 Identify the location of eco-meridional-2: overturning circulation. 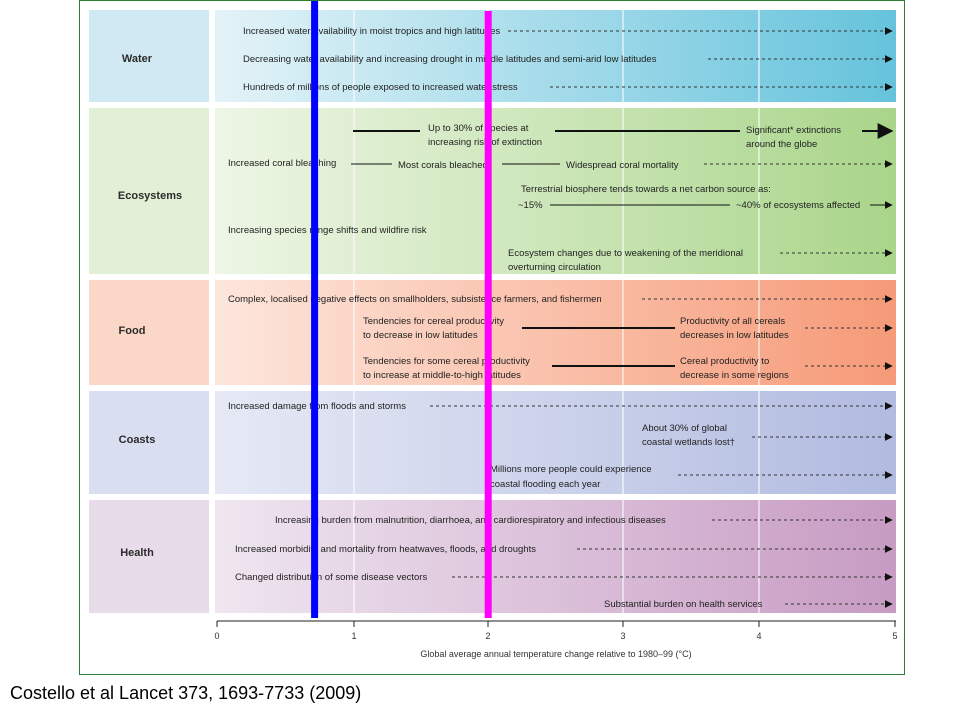
(554, 267).